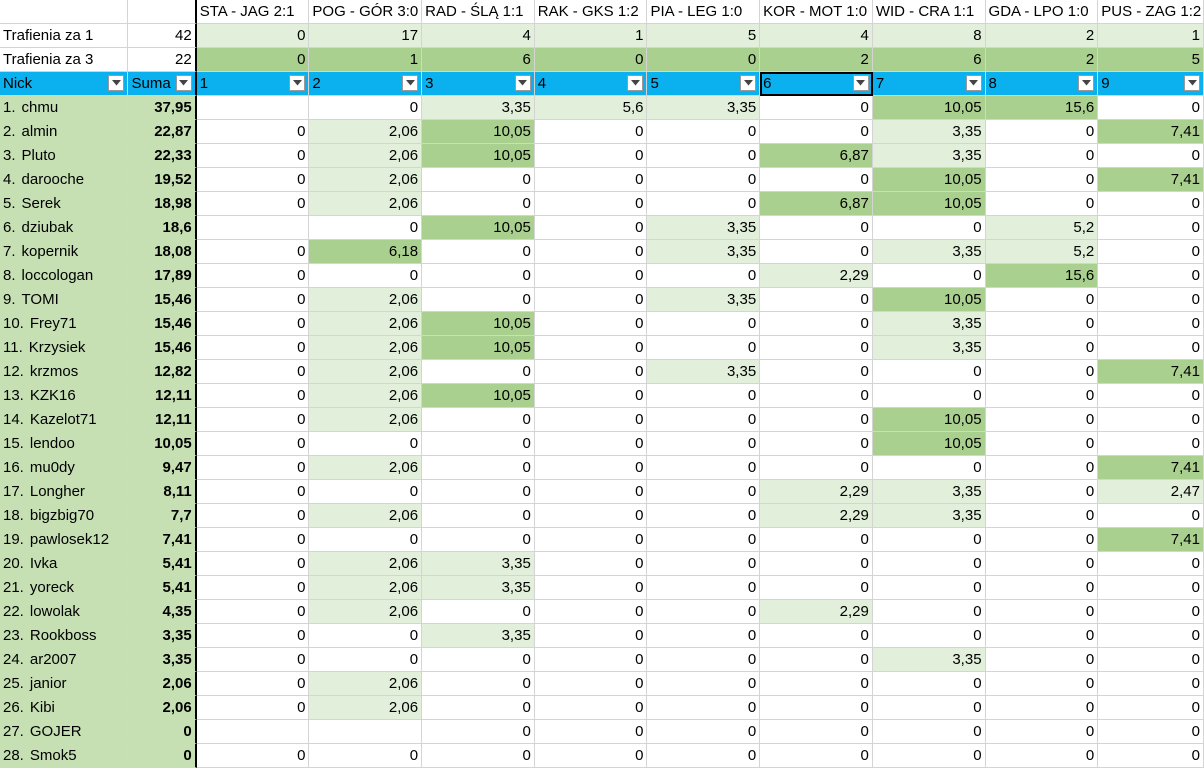 This screenshot has width=1204, height=769. What do you see at coordinates (162, 684) in the screenshot?
I see `player-sum: 2,06` at bounding box center [162, 684].